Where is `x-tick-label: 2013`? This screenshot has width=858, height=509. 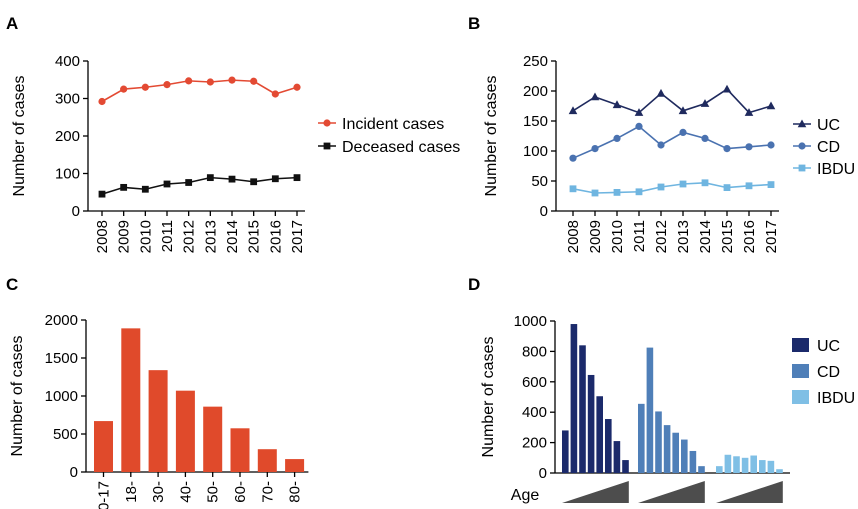
x-tick-label: 2013 is located at coordinates (683, 236).